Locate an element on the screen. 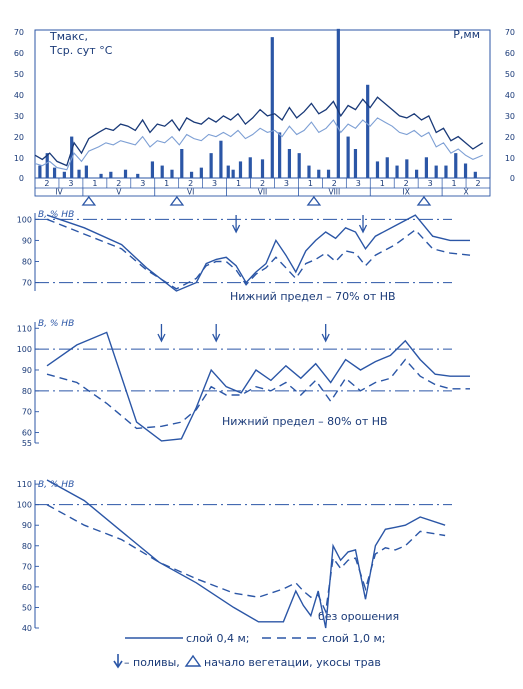  precip-label: Р,мм is located at coordinates (466, 34).